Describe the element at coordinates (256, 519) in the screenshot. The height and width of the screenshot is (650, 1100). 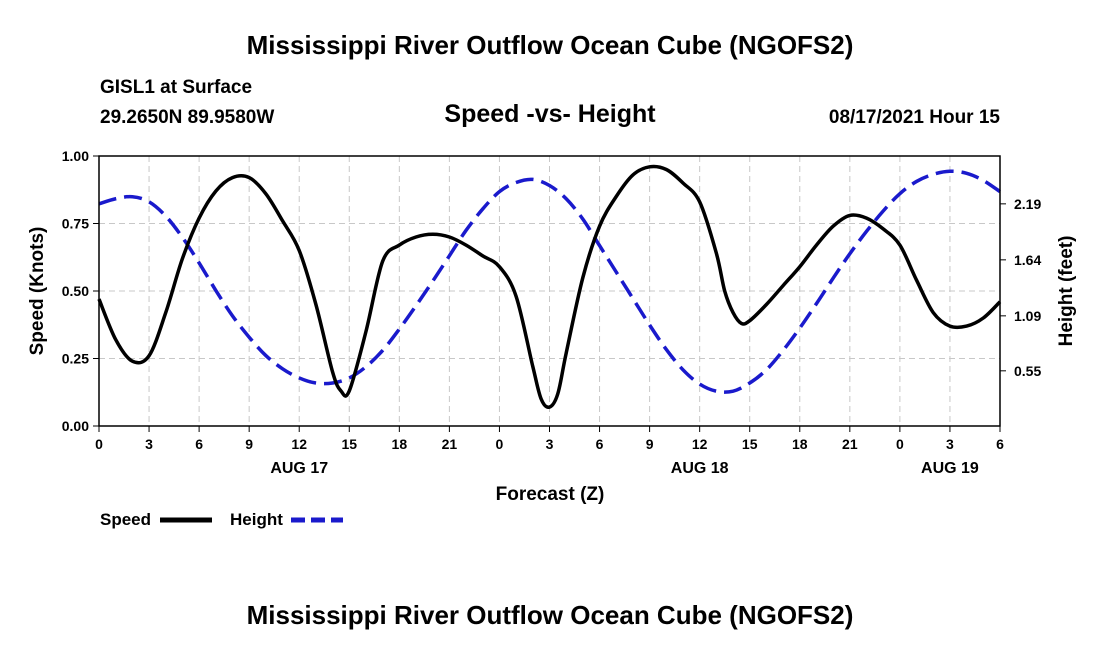
I see `legend-label-height: Height` at that location.